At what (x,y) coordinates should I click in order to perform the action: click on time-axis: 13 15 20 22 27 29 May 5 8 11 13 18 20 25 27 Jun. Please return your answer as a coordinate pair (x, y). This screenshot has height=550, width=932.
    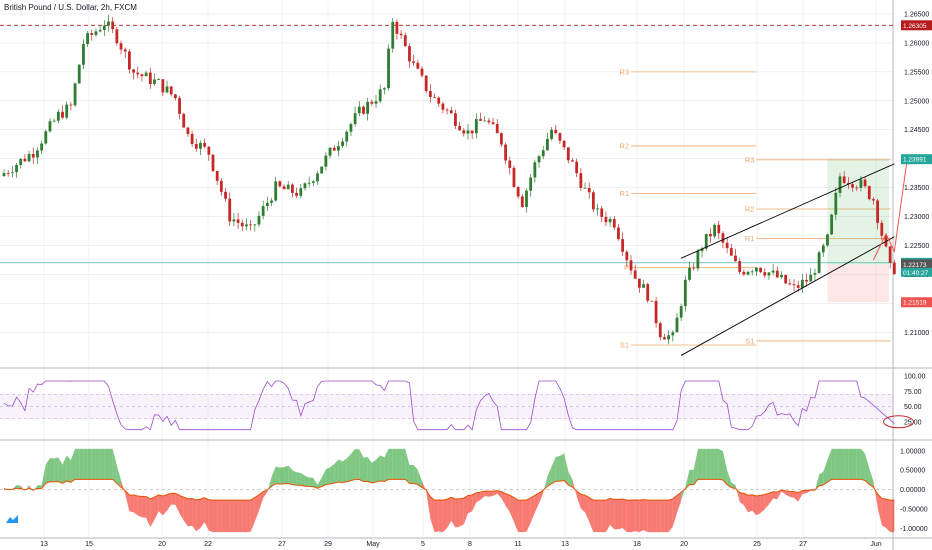
    Looking at the image, I should click on (461, 544).